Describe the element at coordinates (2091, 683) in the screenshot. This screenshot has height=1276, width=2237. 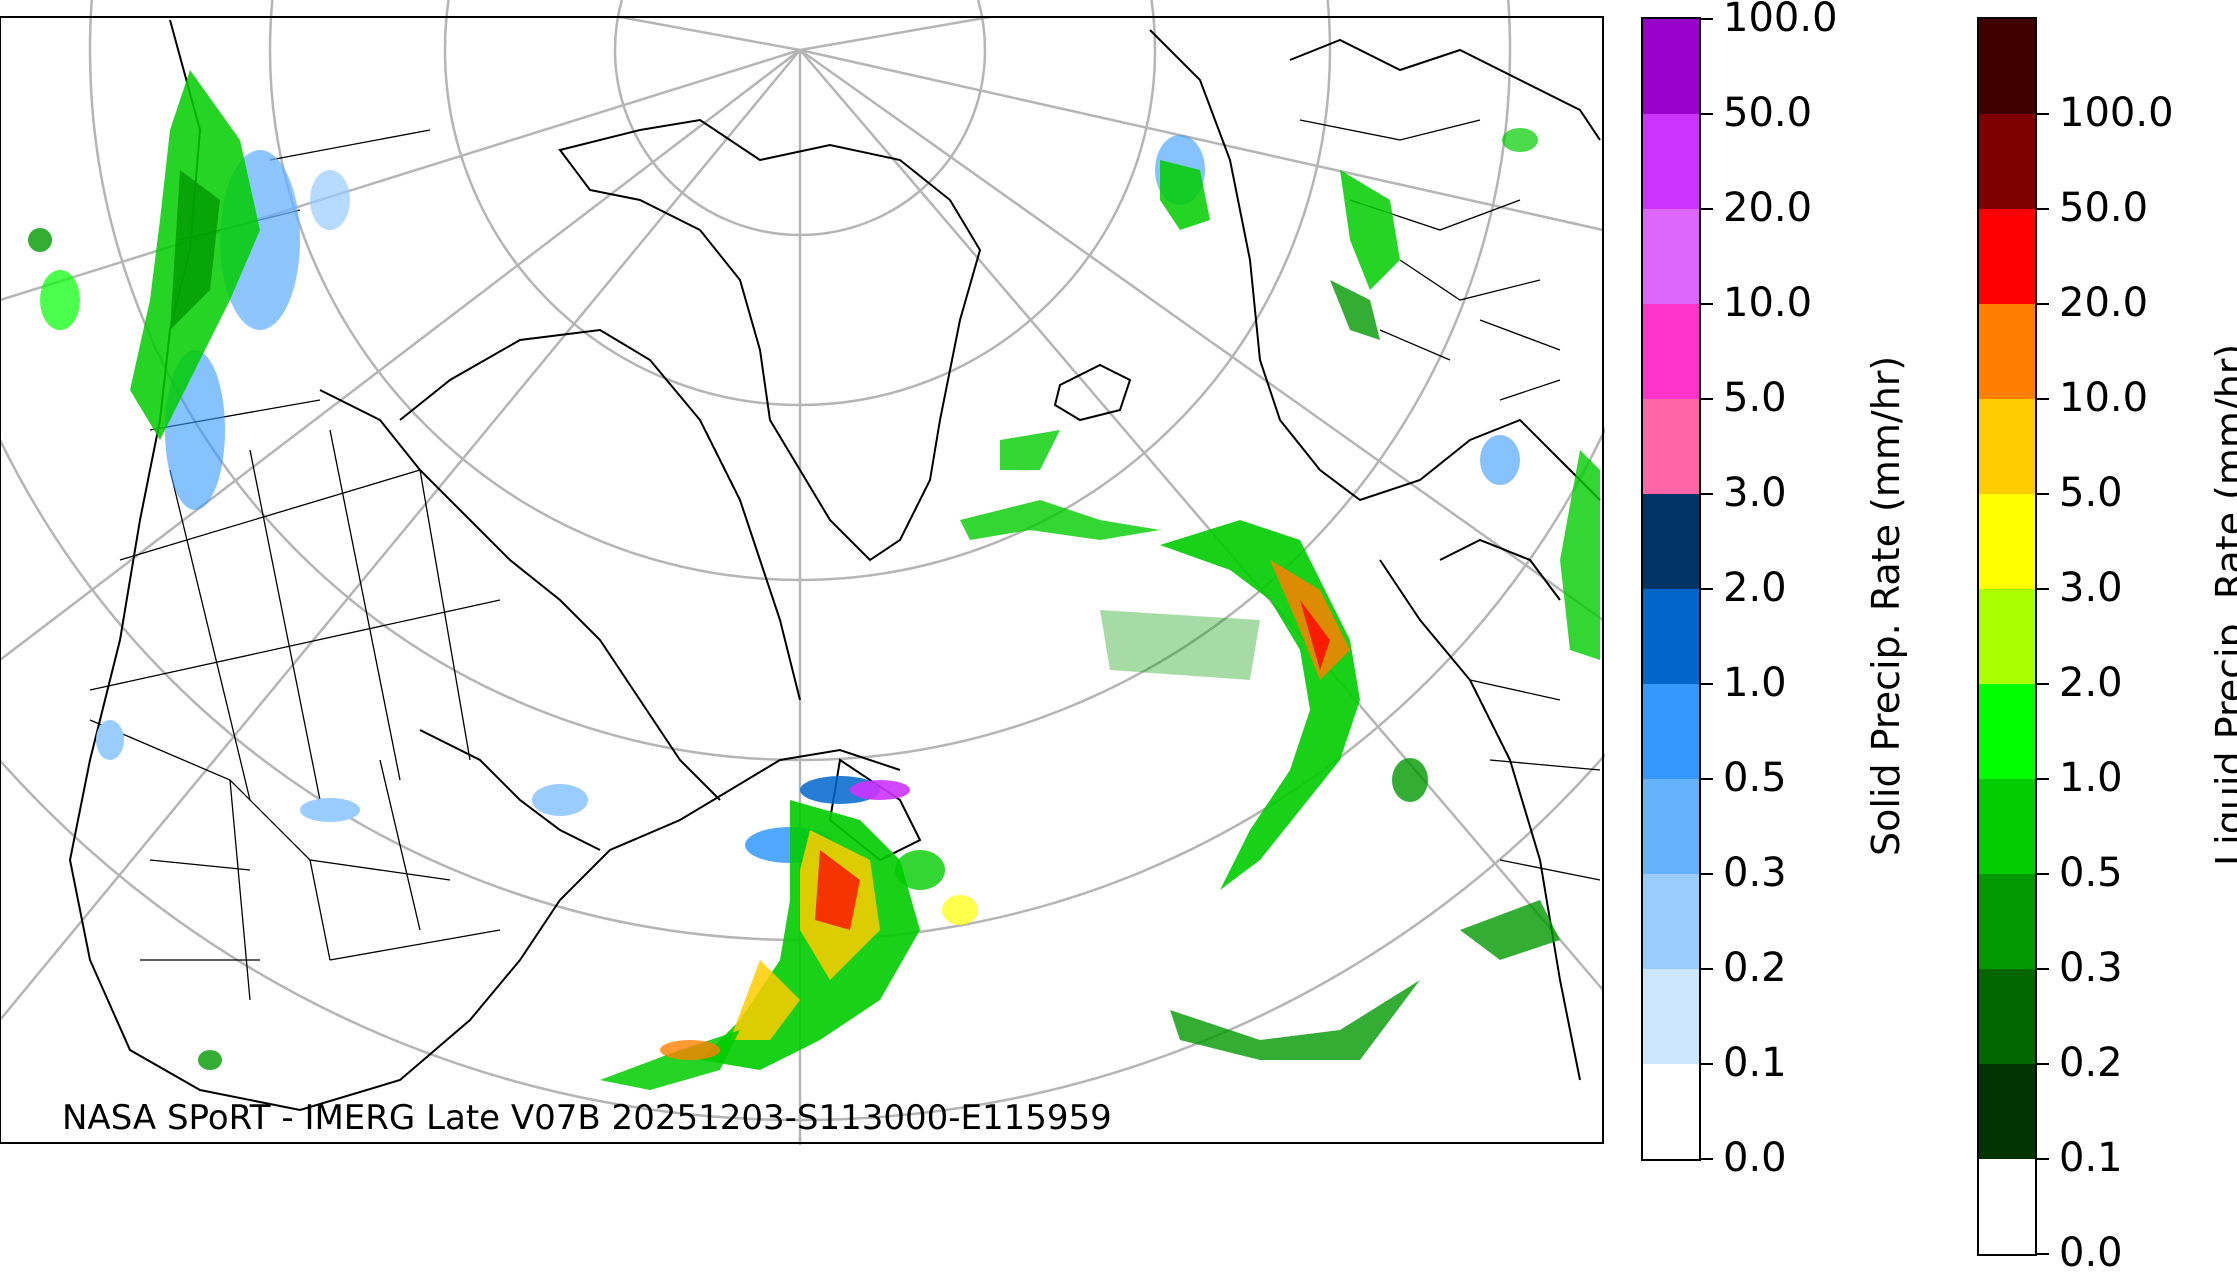
I see `liquid_colorbar-tick-label: 2.0` at that location.